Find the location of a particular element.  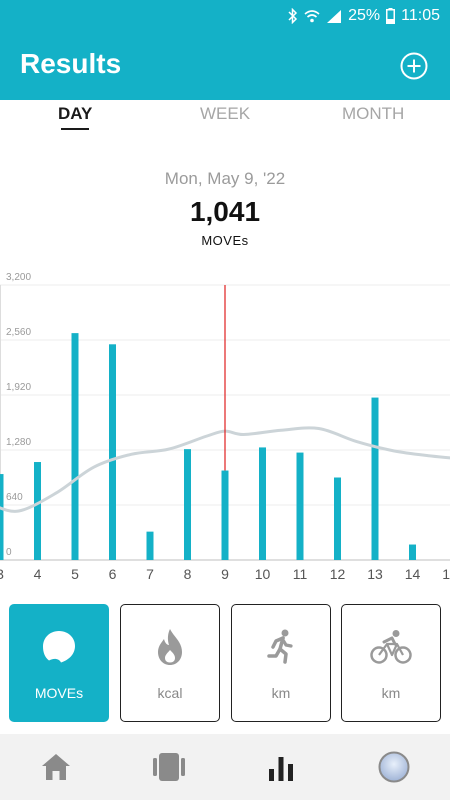

y-tick-label: 3,200 is located at coordinates (18, 277).